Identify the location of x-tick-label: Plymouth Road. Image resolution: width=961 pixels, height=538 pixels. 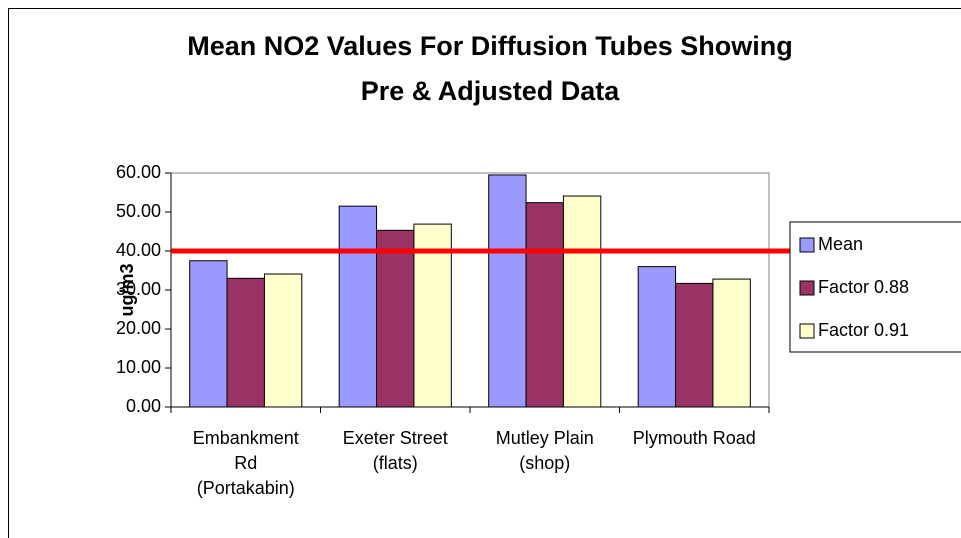
(694, 438).